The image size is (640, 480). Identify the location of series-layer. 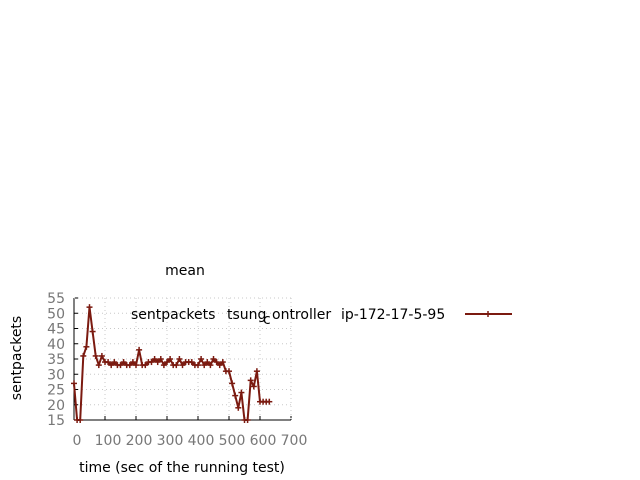
(172, 363).